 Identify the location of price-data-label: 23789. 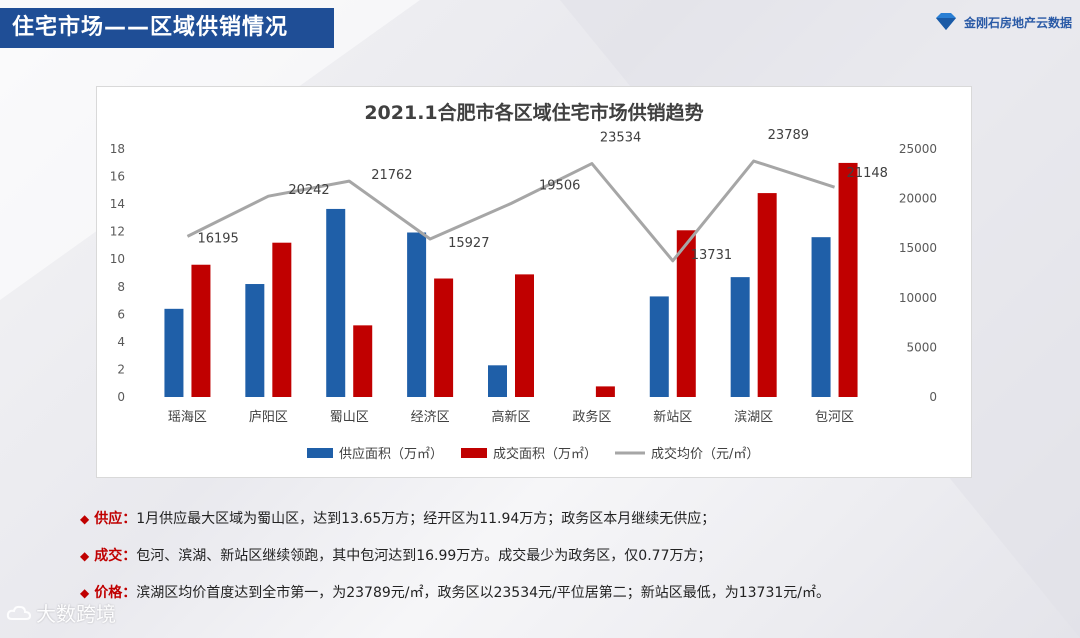
(788, 135).